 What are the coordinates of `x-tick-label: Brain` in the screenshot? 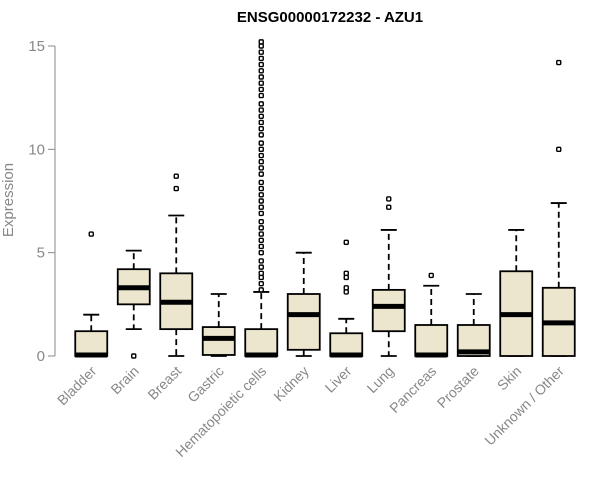 It's located at (124, 380).